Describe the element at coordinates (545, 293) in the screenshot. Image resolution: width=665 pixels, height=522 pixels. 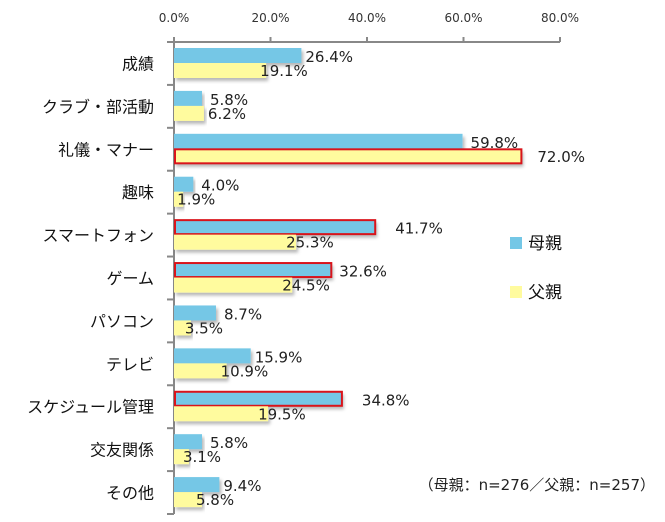
I see `legend-label-father: 父親` at that location.